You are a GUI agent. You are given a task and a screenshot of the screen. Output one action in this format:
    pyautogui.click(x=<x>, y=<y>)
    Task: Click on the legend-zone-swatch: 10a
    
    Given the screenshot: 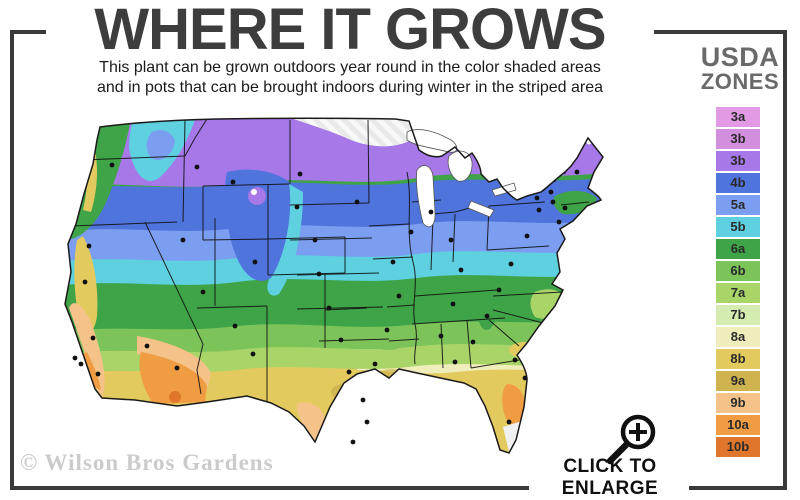 What is the action you would take?
    pyautogui.click(x=738, y=425)
    